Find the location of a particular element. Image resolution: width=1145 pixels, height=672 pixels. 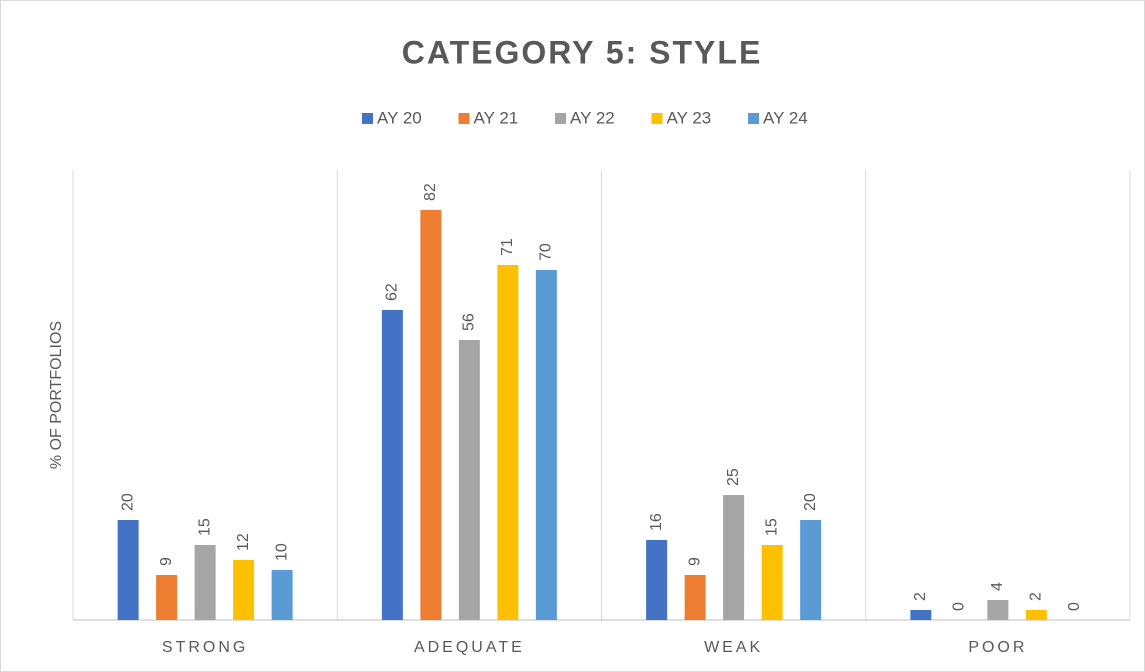

data-label: 12 is located at coordinates (243, 542).